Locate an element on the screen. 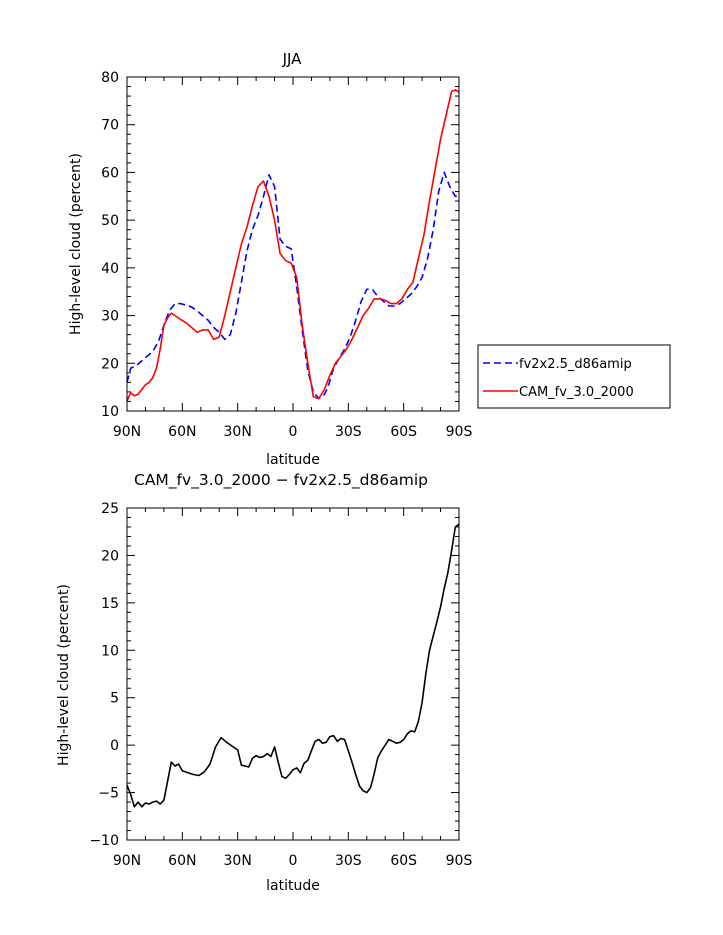  bottom-y-tick-label-20: 20 is located at coordinates (110, 556).